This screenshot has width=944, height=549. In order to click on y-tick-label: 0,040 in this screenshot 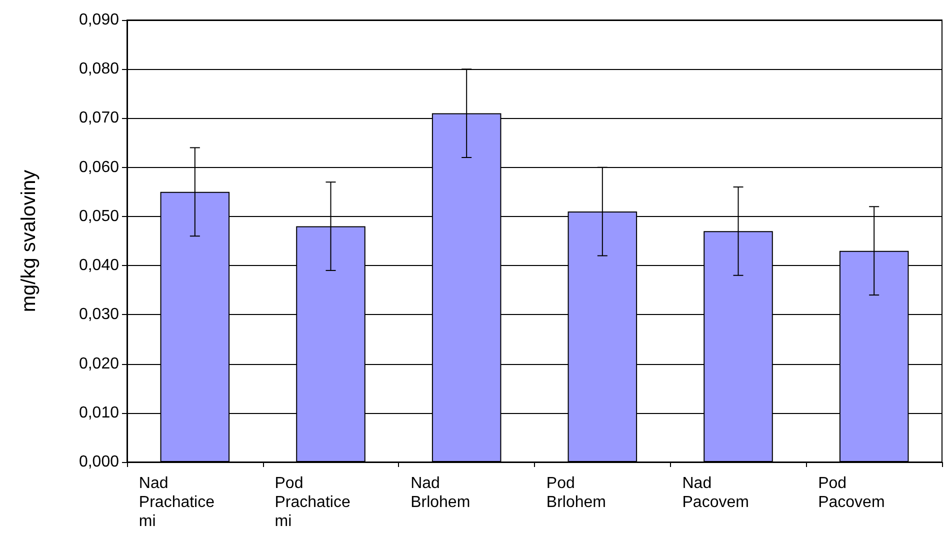, I will do `click(99, 265)`.